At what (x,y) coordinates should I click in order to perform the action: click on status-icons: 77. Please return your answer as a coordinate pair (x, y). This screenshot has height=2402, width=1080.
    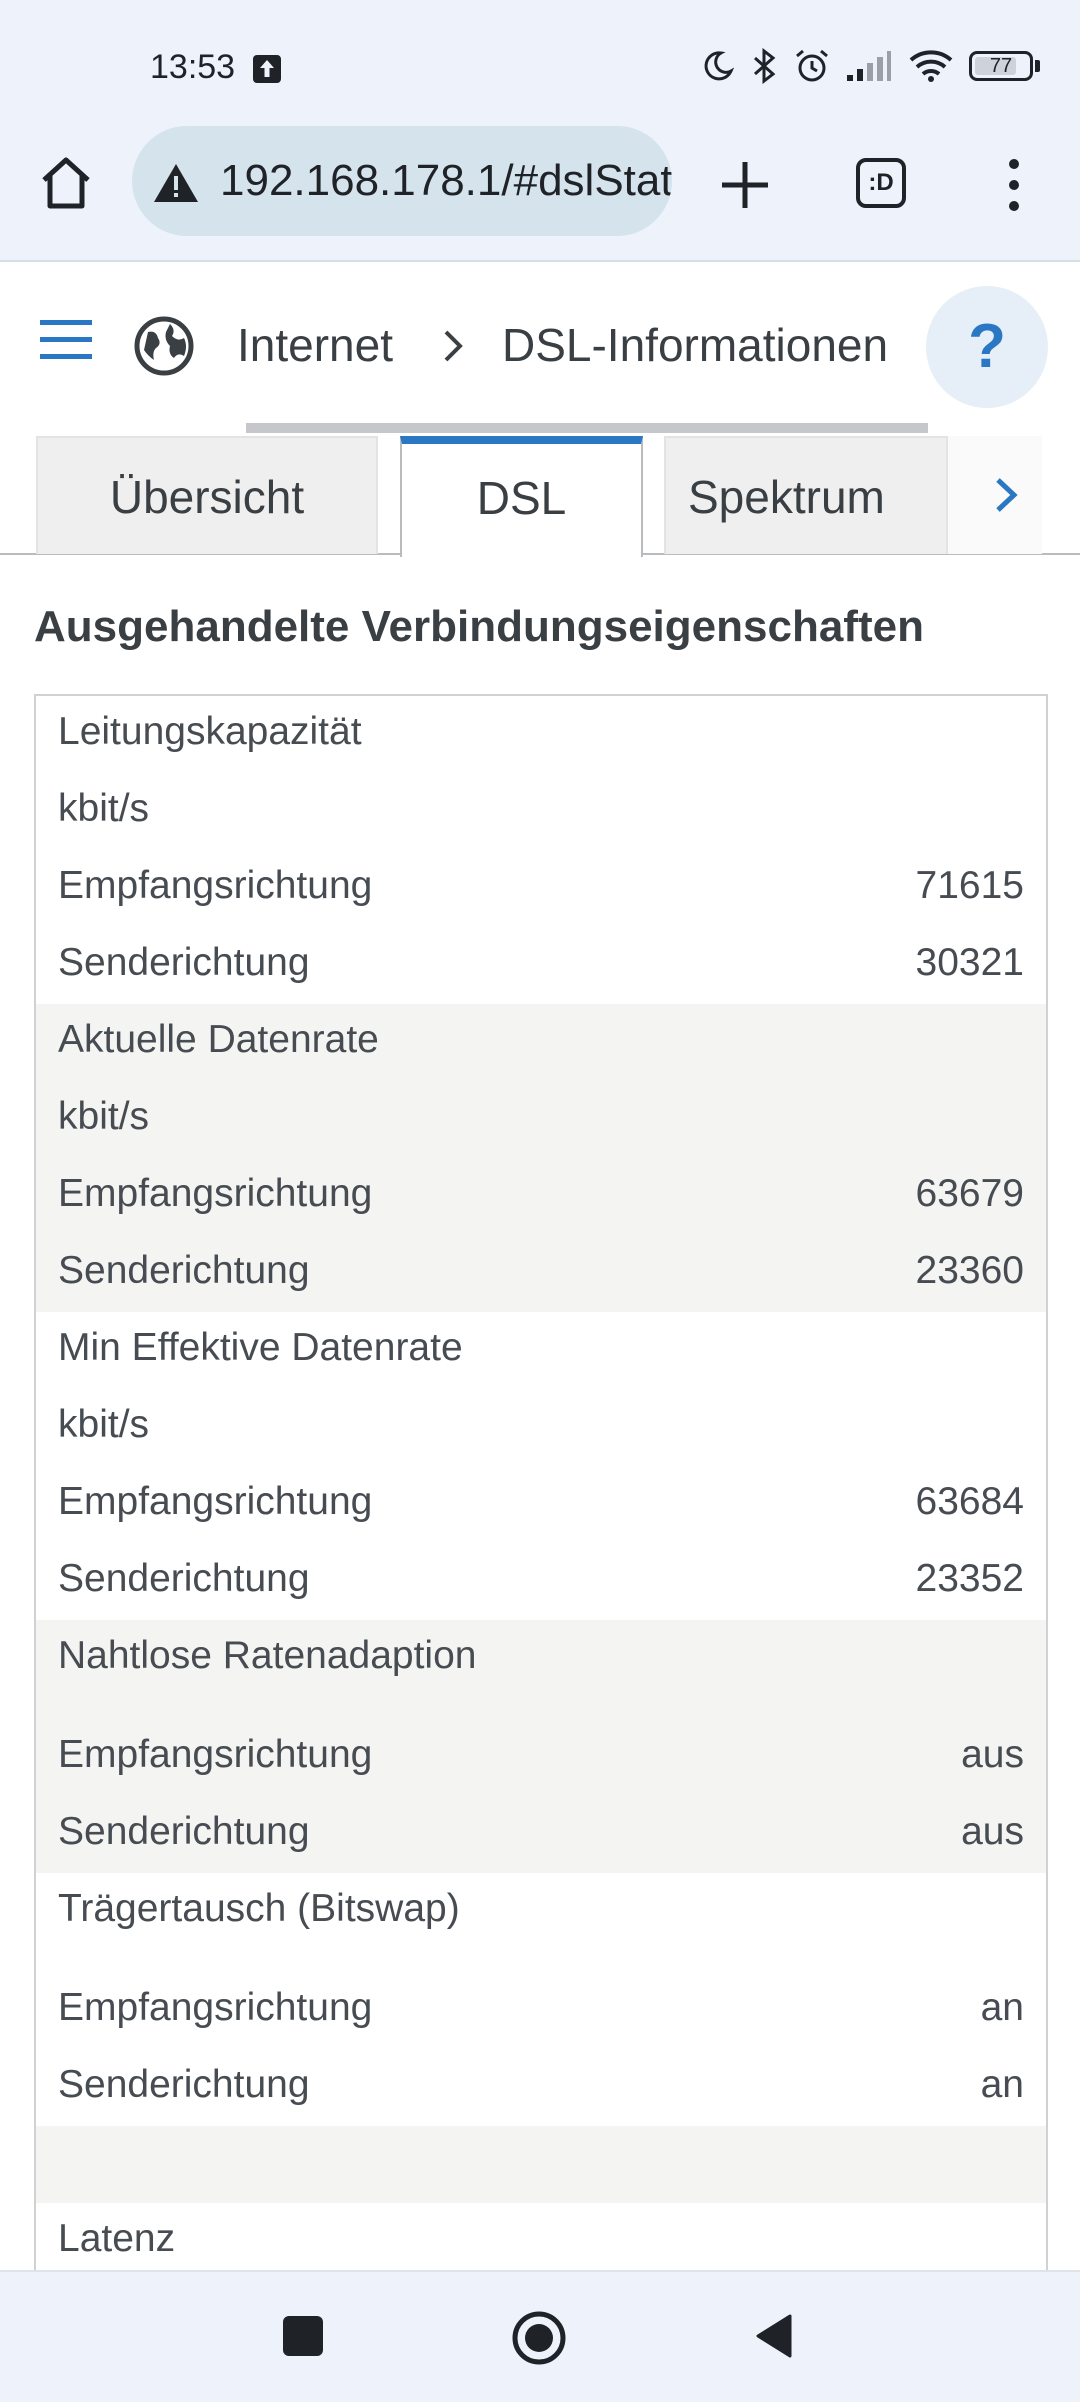
    Looking at the image, I should click on (870, 66).